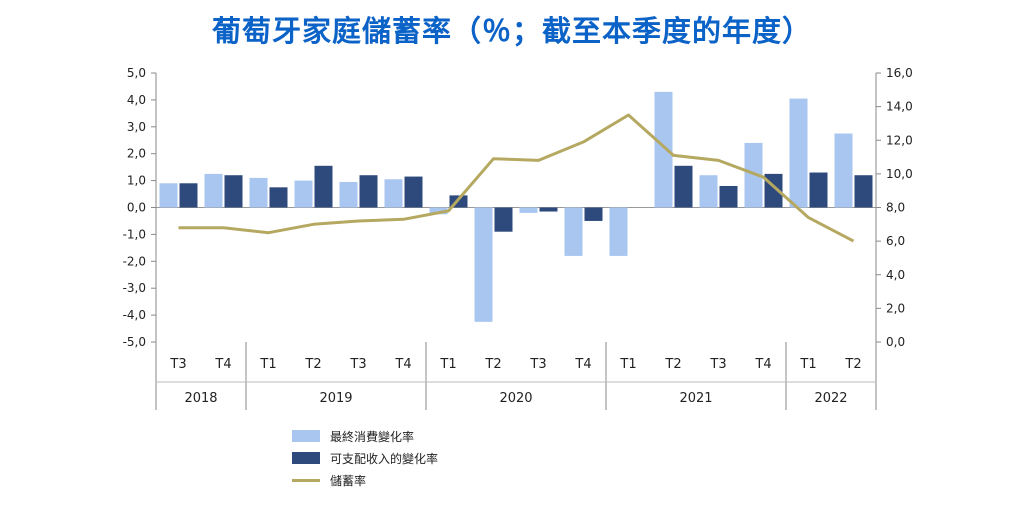 The image size is (1024, 507). What do you see at coordinates (899, 73) in the screenshot?
I see `right-tick-label: 16,0` at bounding box center [899, 73].